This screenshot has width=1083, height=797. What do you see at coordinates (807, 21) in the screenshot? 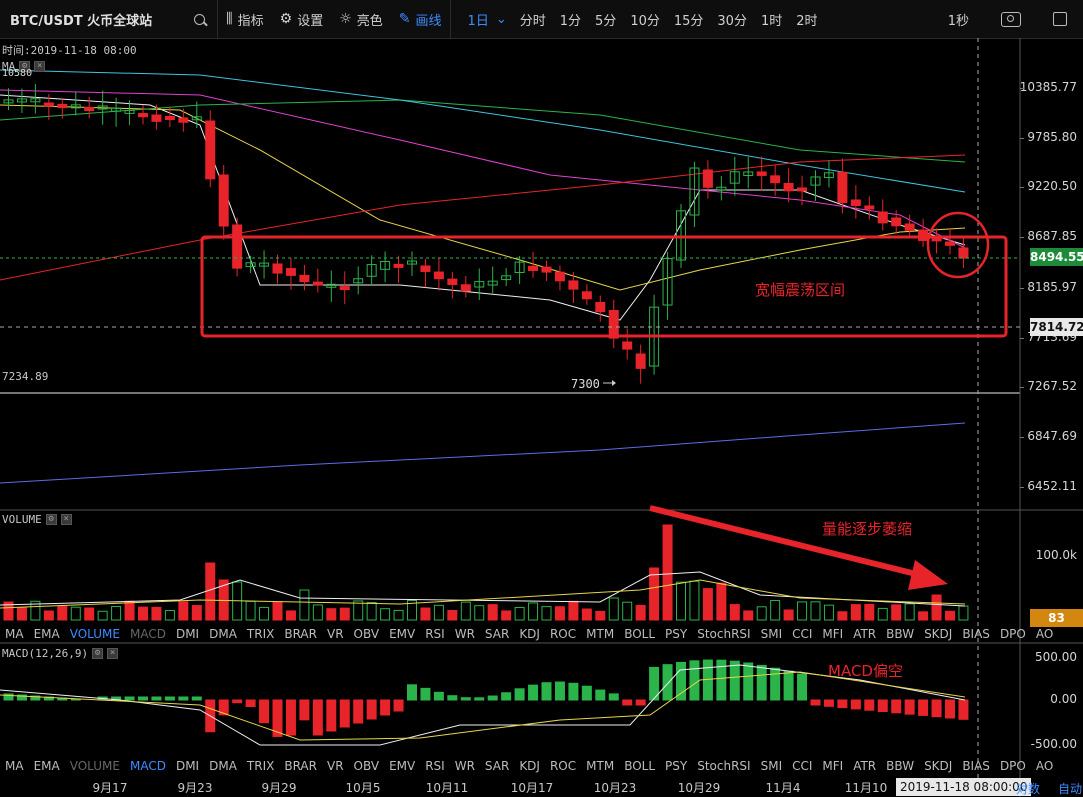
I see `interval-8: 2时` at bounding box center [807, 21].